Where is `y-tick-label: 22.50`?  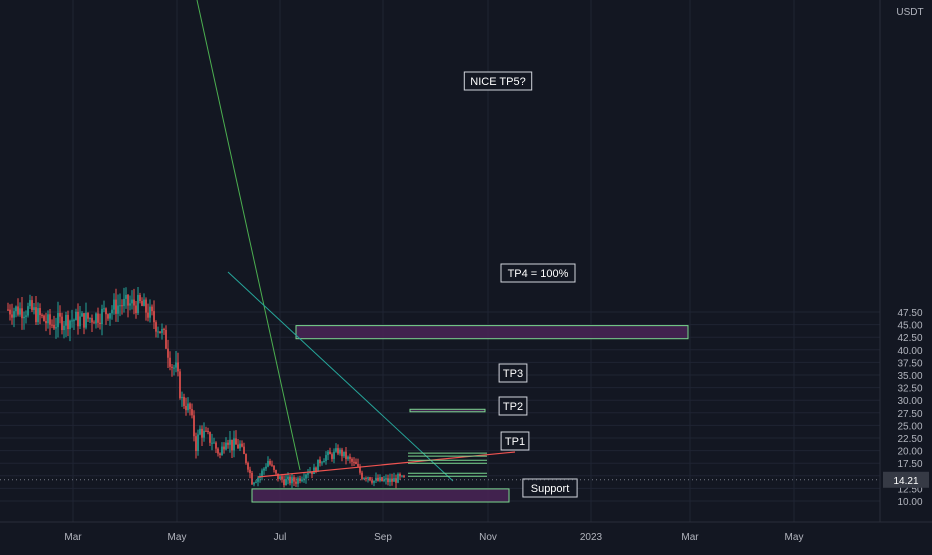 y-tick-label: 22.50 is located at coordinates (909, 439).